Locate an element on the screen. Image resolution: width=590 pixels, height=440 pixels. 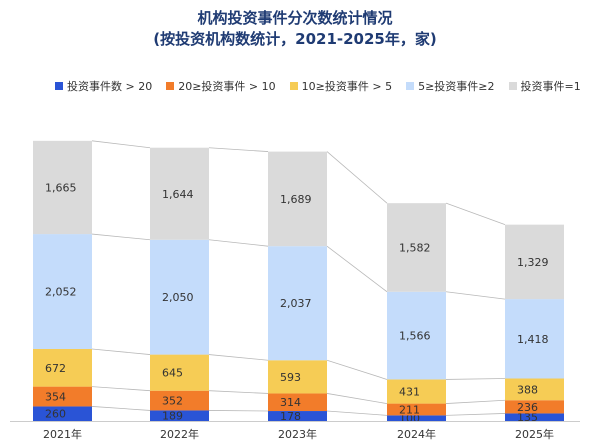
data-label: 354 is located at coordinates (55, 397).